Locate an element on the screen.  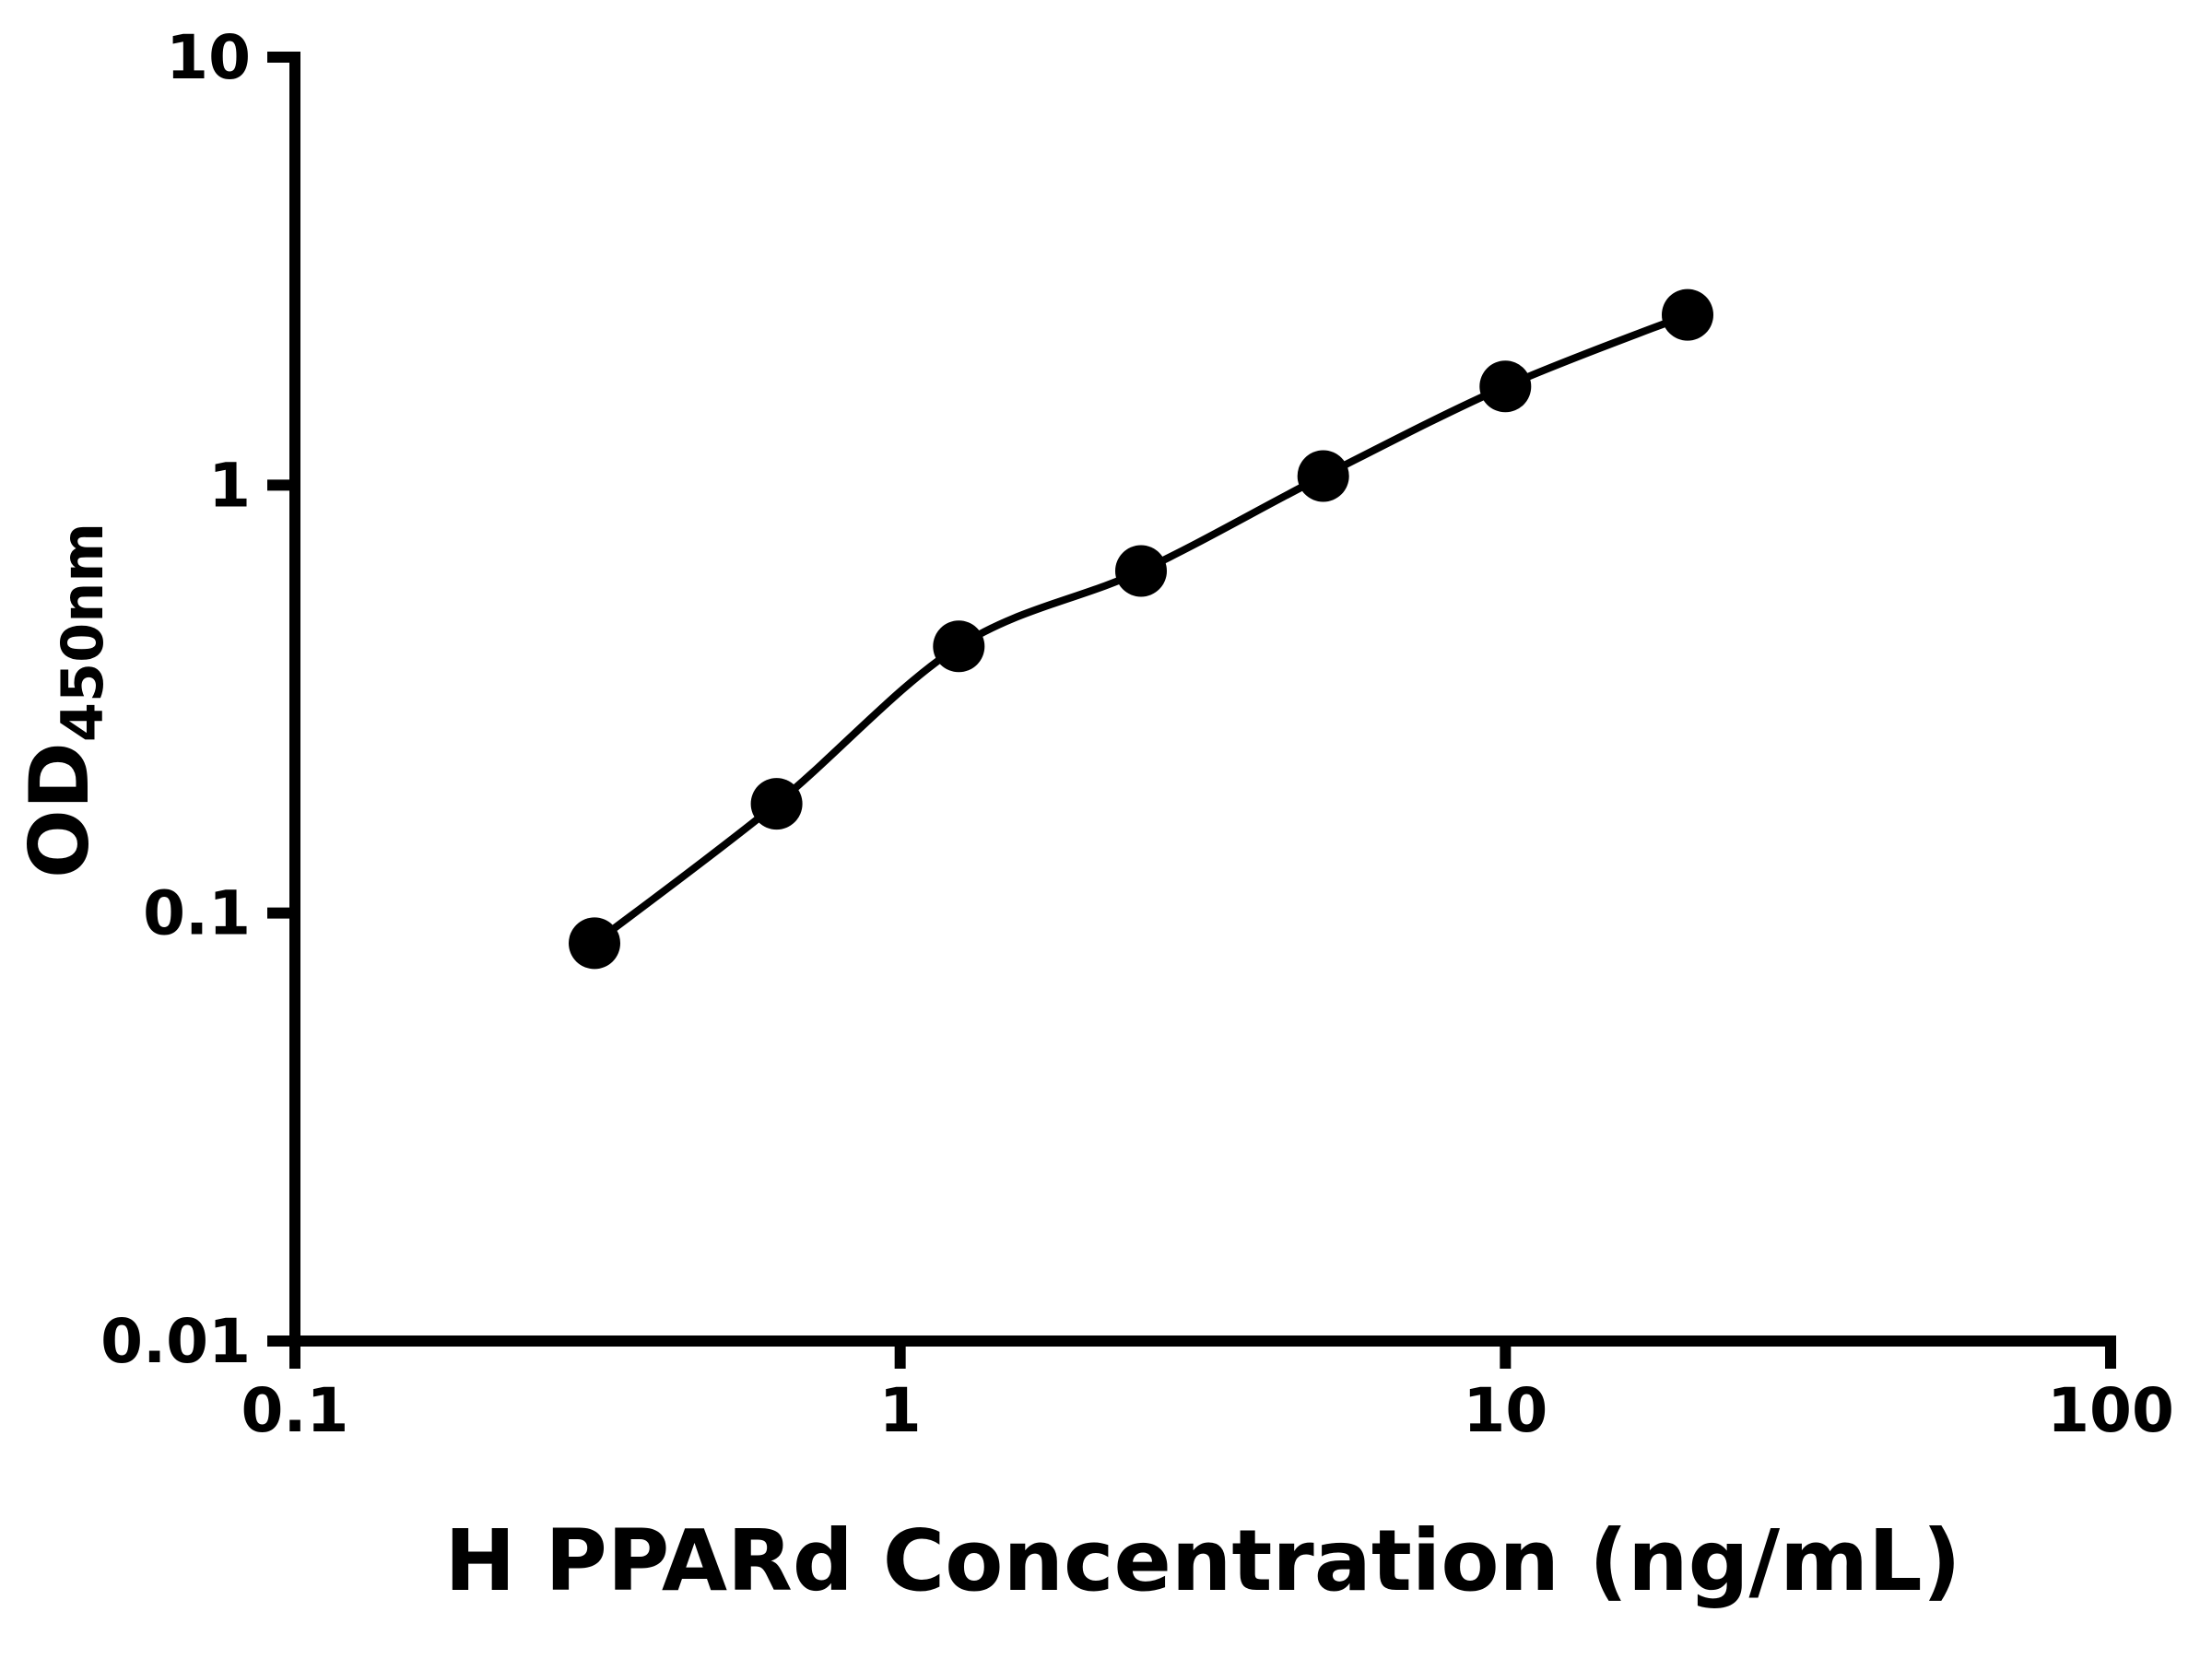
y-tick-label: 0.1 is located at coordinates (197, 913).